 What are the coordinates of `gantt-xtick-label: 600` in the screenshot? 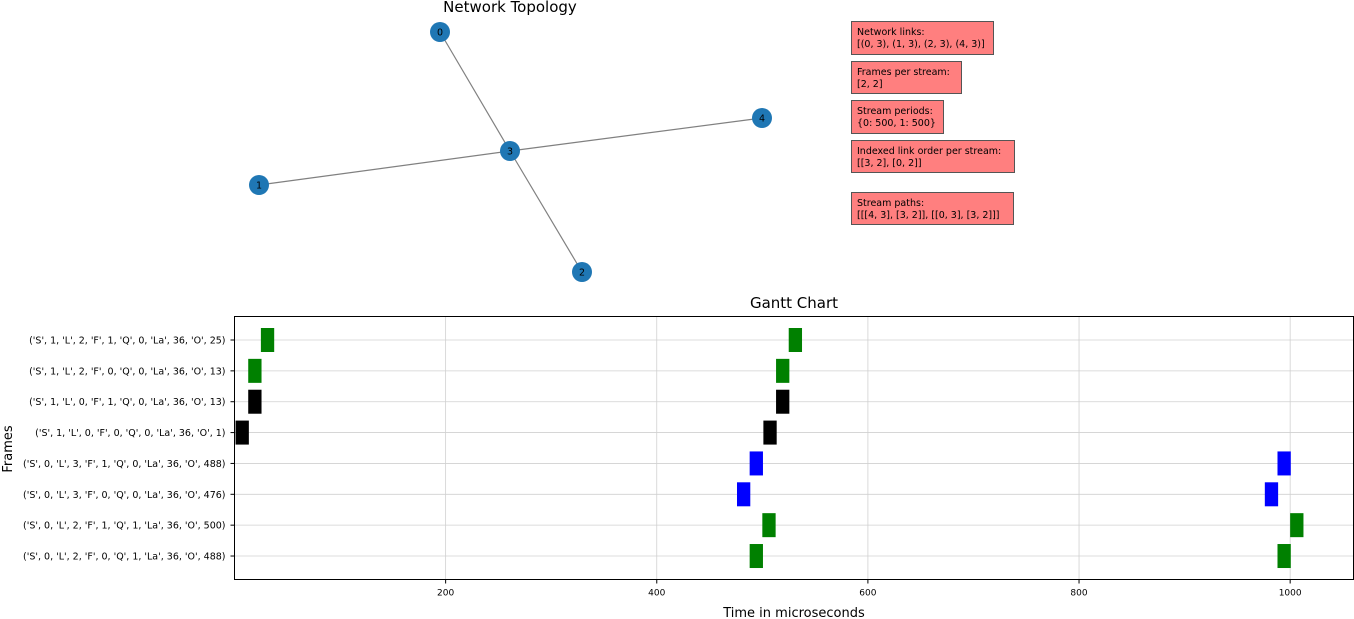 It's located at (867, 594).